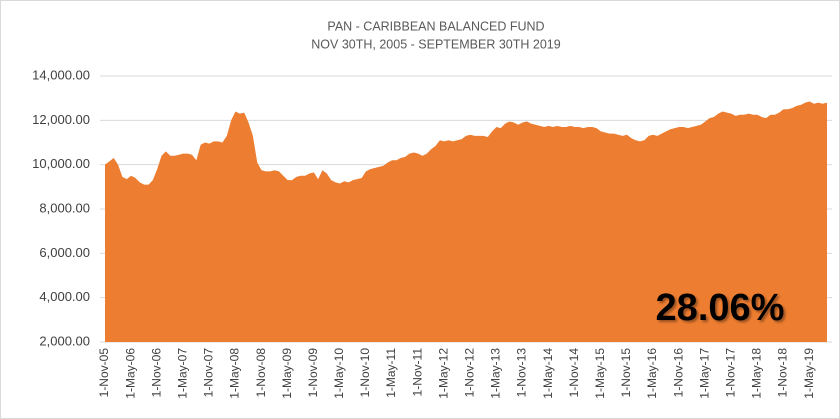 This screenshot has height=419, width=840. Describe the element at coordinates (287, 373) in the screenshot. I see `x-tick-label: 1-May-09` at that location.